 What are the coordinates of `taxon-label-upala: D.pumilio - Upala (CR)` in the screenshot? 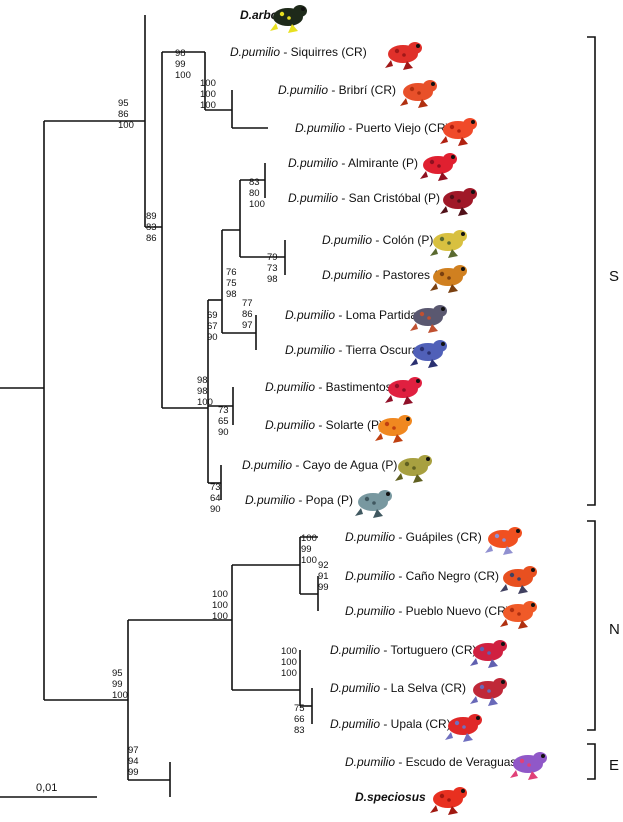 It's located at (390, 724).